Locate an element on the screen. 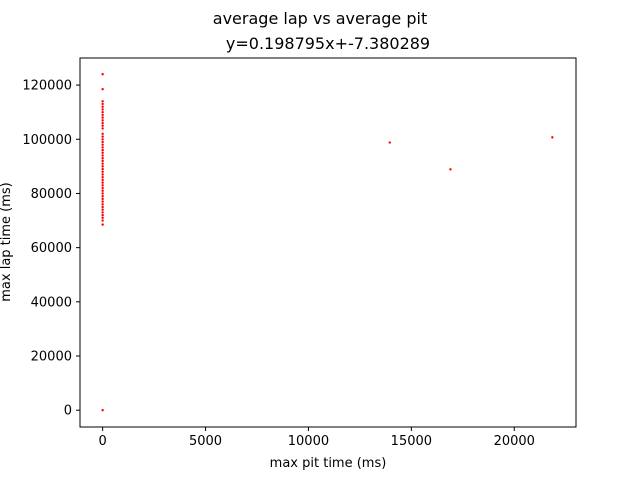  chart-subtitle: y=0.198795x+-7.380289 is located at coordinates (328, 43).